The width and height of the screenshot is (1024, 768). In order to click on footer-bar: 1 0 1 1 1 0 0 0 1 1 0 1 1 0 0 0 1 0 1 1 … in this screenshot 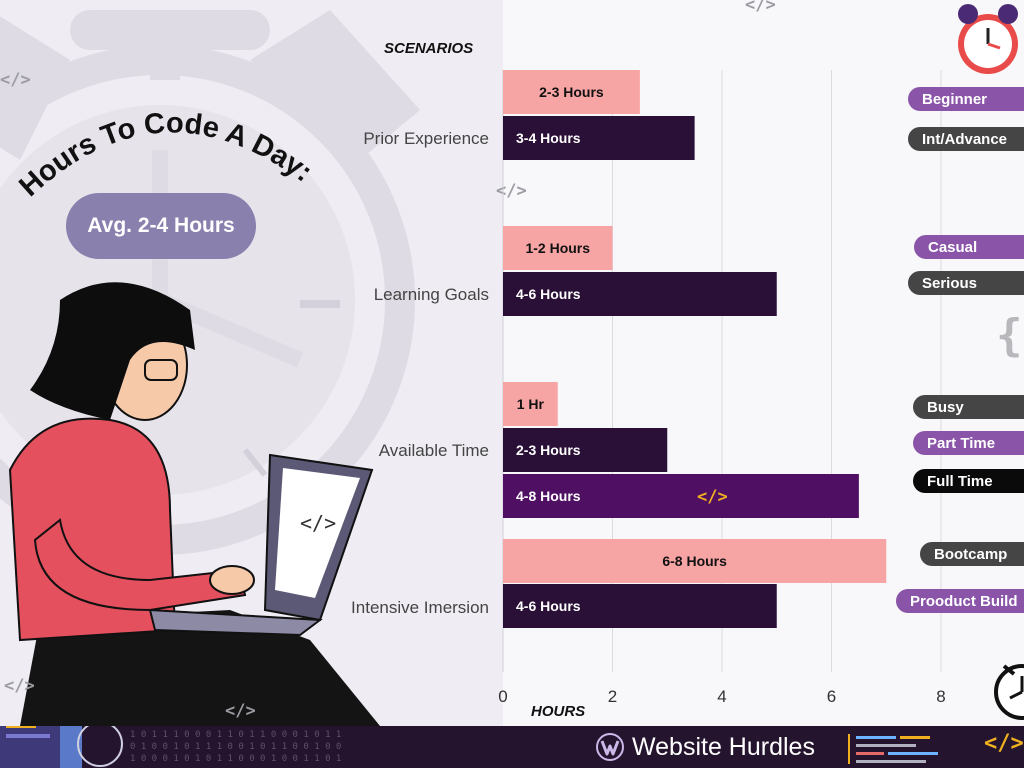, I will do `click(512, 747)`.